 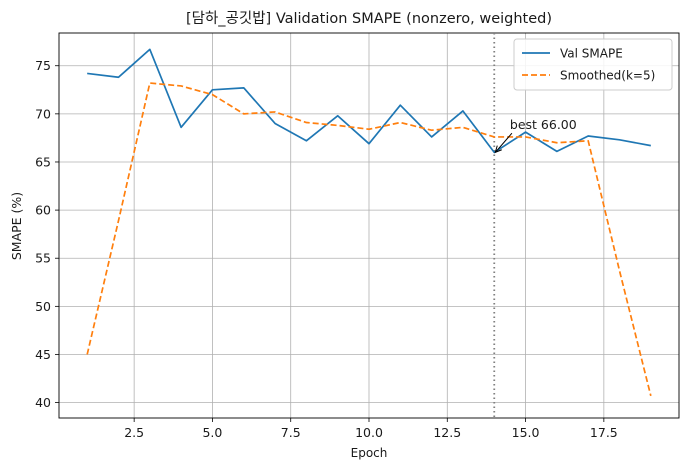 I want to click on x-tick-label: 12.5, so click(x=447, y=432).